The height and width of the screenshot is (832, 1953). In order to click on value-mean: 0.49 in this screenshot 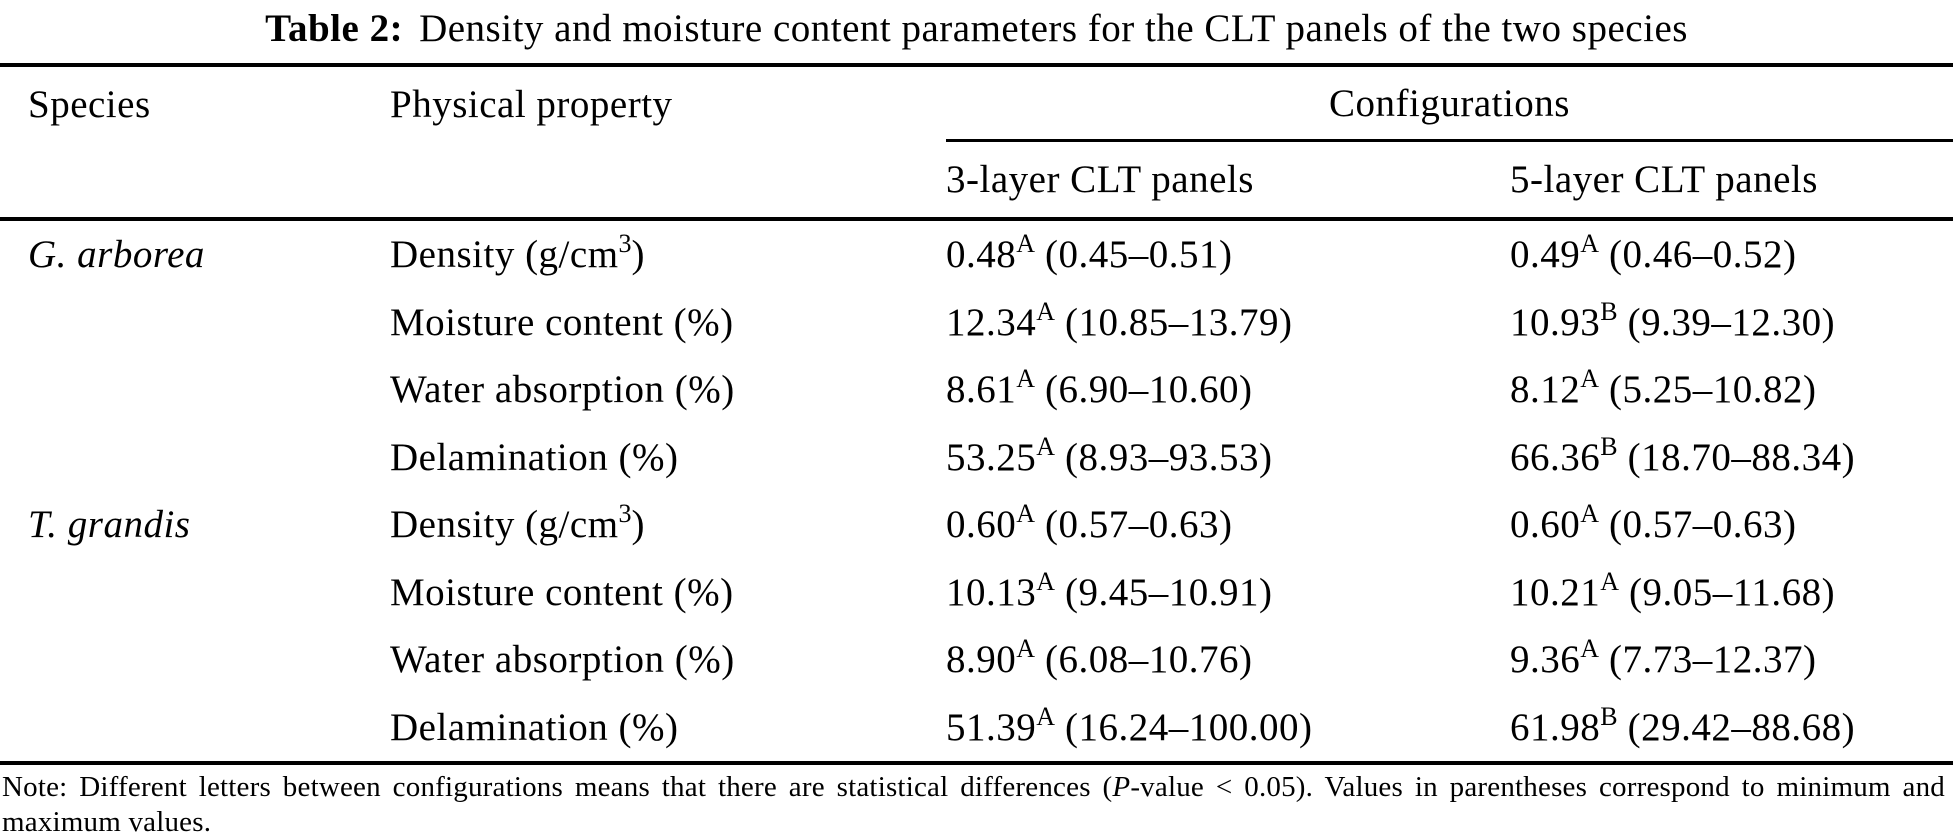, I will do `click(1545, 255)`.